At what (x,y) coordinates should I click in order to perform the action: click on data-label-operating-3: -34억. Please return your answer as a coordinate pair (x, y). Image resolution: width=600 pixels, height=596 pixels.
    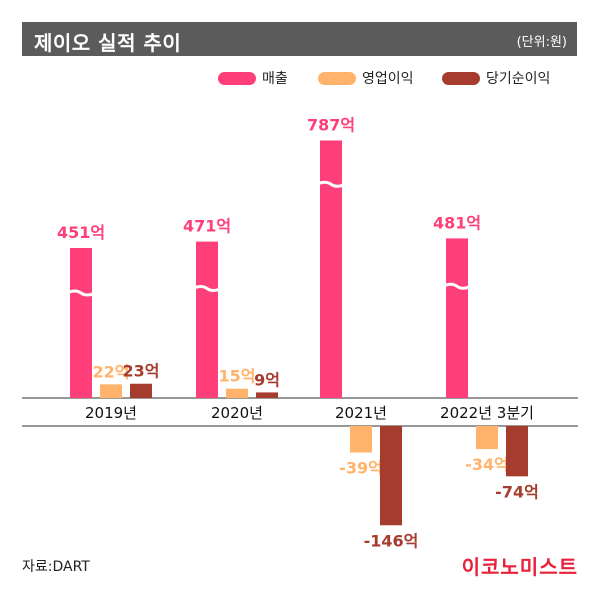
    Looking at the image, I should click on (487, 464).